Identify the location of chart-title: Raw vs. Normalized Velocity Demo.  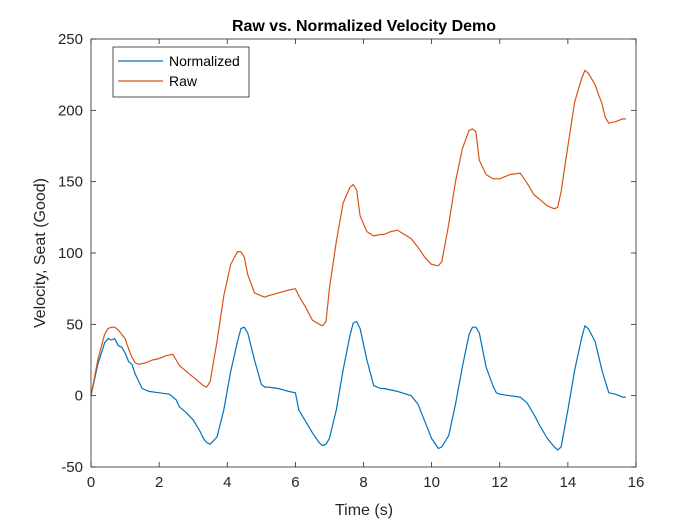
(364, 26).